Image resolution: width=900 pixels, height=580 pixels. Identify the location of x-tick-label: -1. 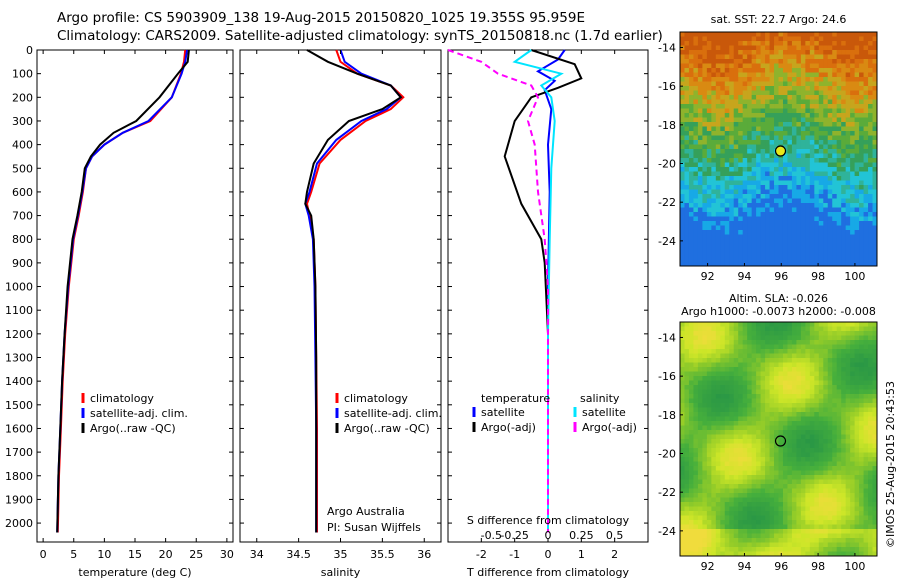
(514, 554).